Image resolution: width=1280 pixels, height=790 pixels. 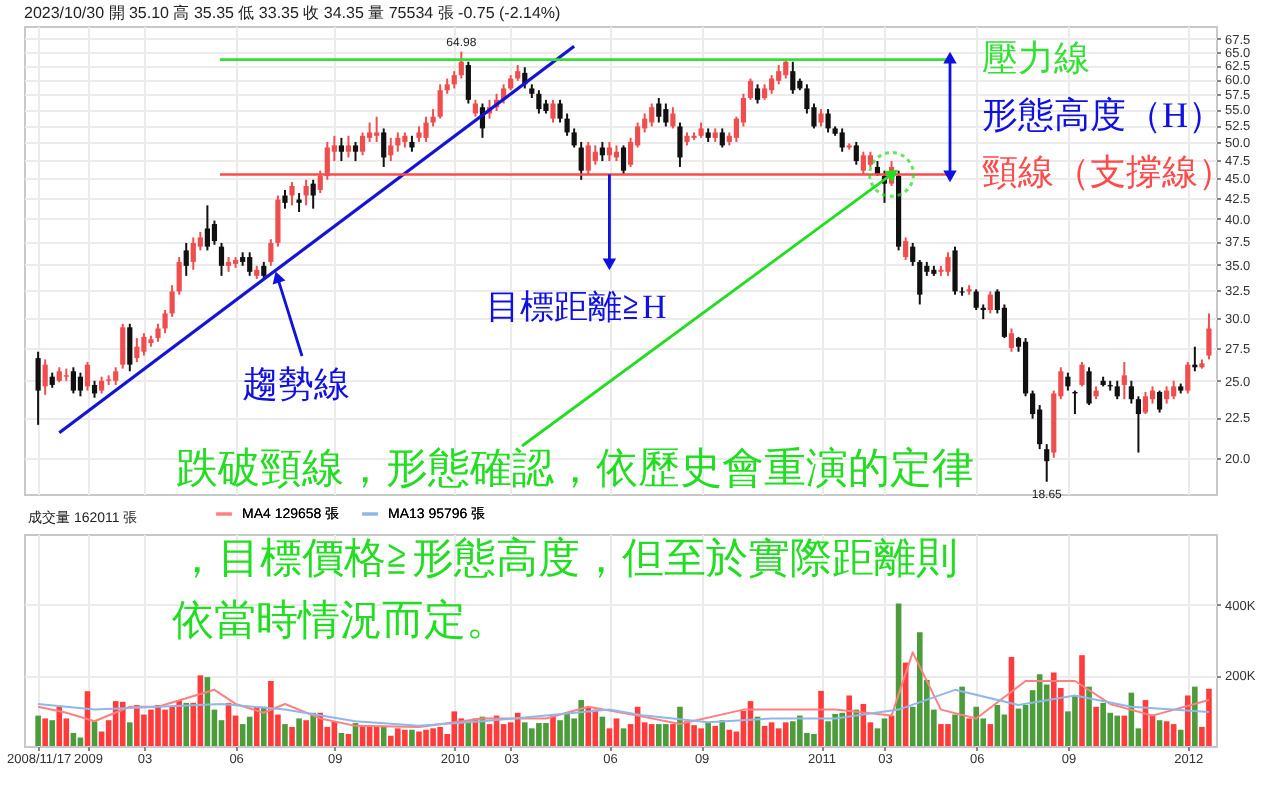 What do you see at coordinates (1103, 115) in the screenshot?
I see `annotation: 形態高度（H）` at bounding box center [1103, 115].